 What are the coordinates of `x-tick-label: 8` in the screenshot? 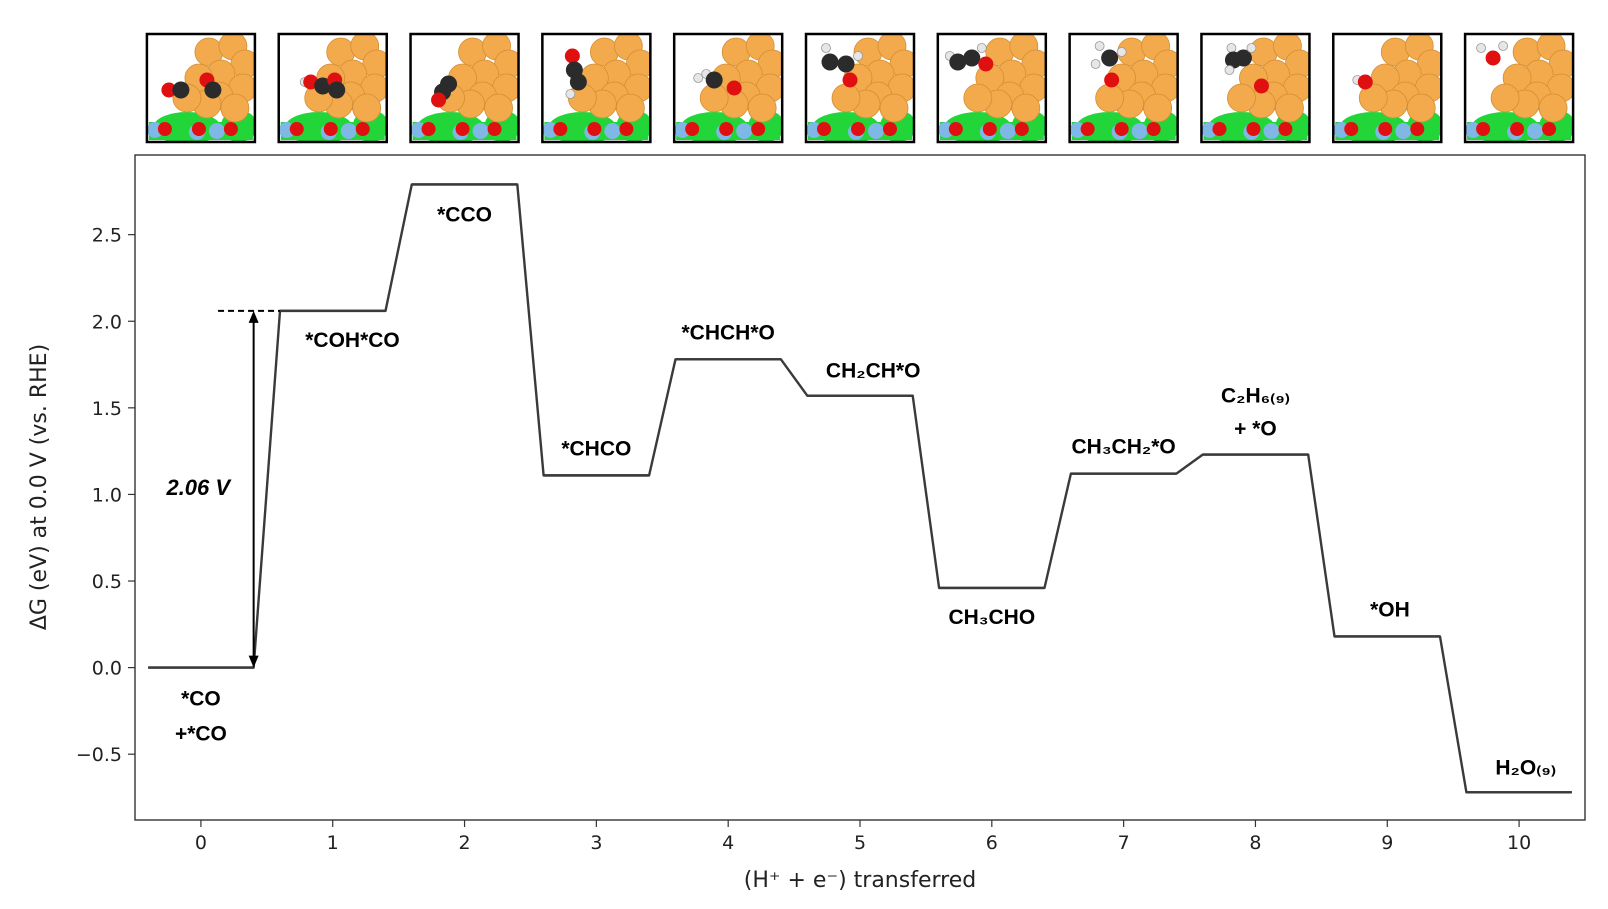 It's located at (1255, 843).